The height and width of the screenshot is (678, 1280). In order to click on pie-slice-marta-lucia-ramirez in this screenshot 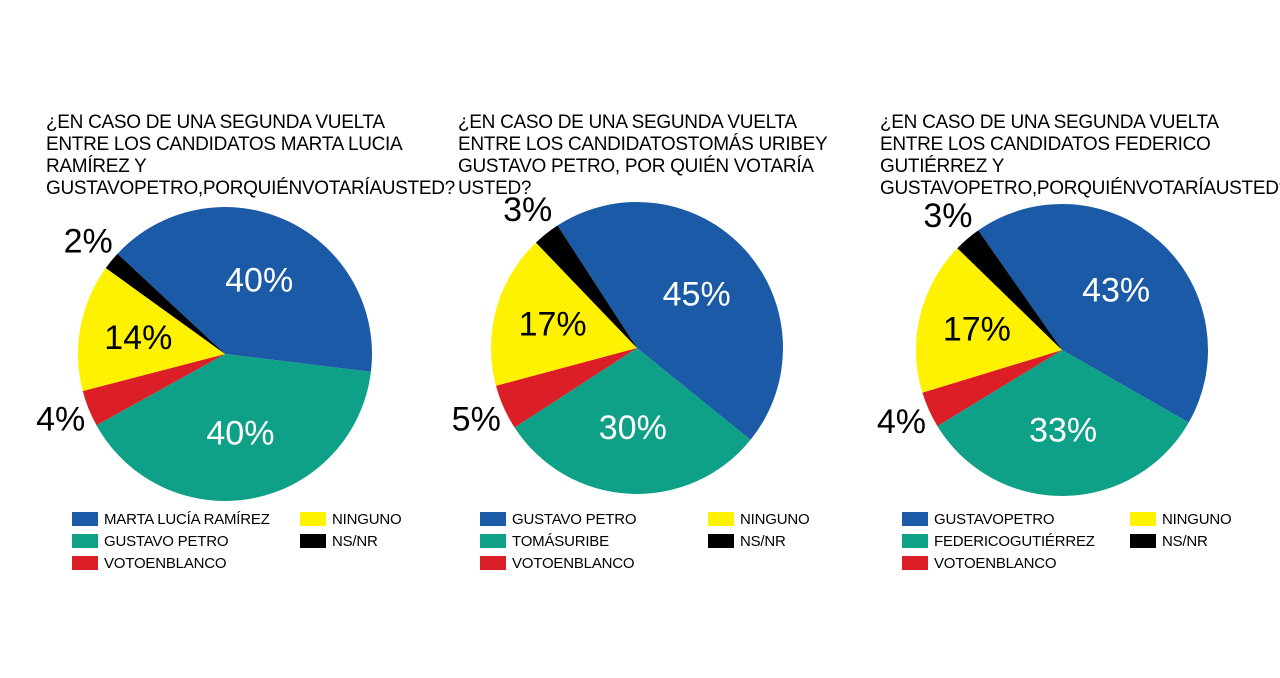, I will do `click(245, 289)`.